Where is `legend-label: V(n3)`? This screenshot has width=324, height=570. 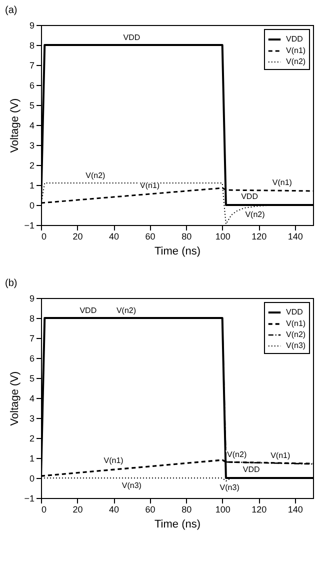
legend-label: V(n3) is located at coordinates (296, 345).